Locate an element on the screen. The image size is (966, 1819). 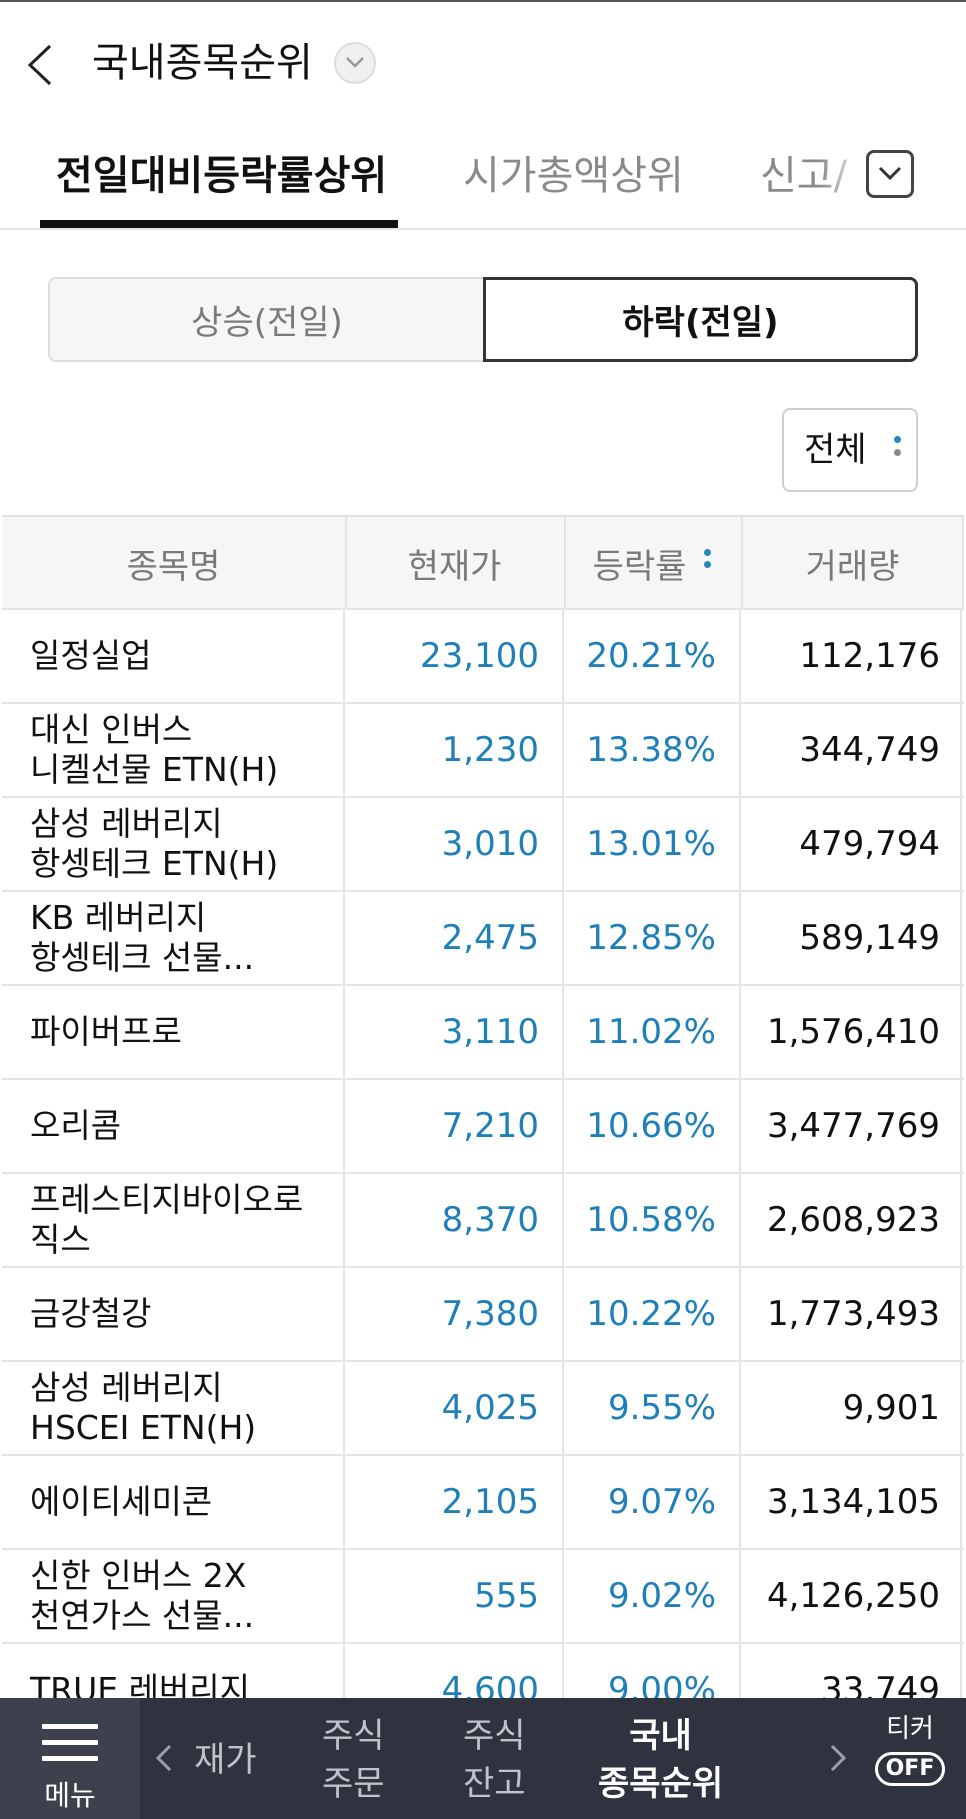
table-row: 신한 인버스 2X 천연가스 선물... 555 9.02% 4,126,250 is located at coordinates (483, 1597).